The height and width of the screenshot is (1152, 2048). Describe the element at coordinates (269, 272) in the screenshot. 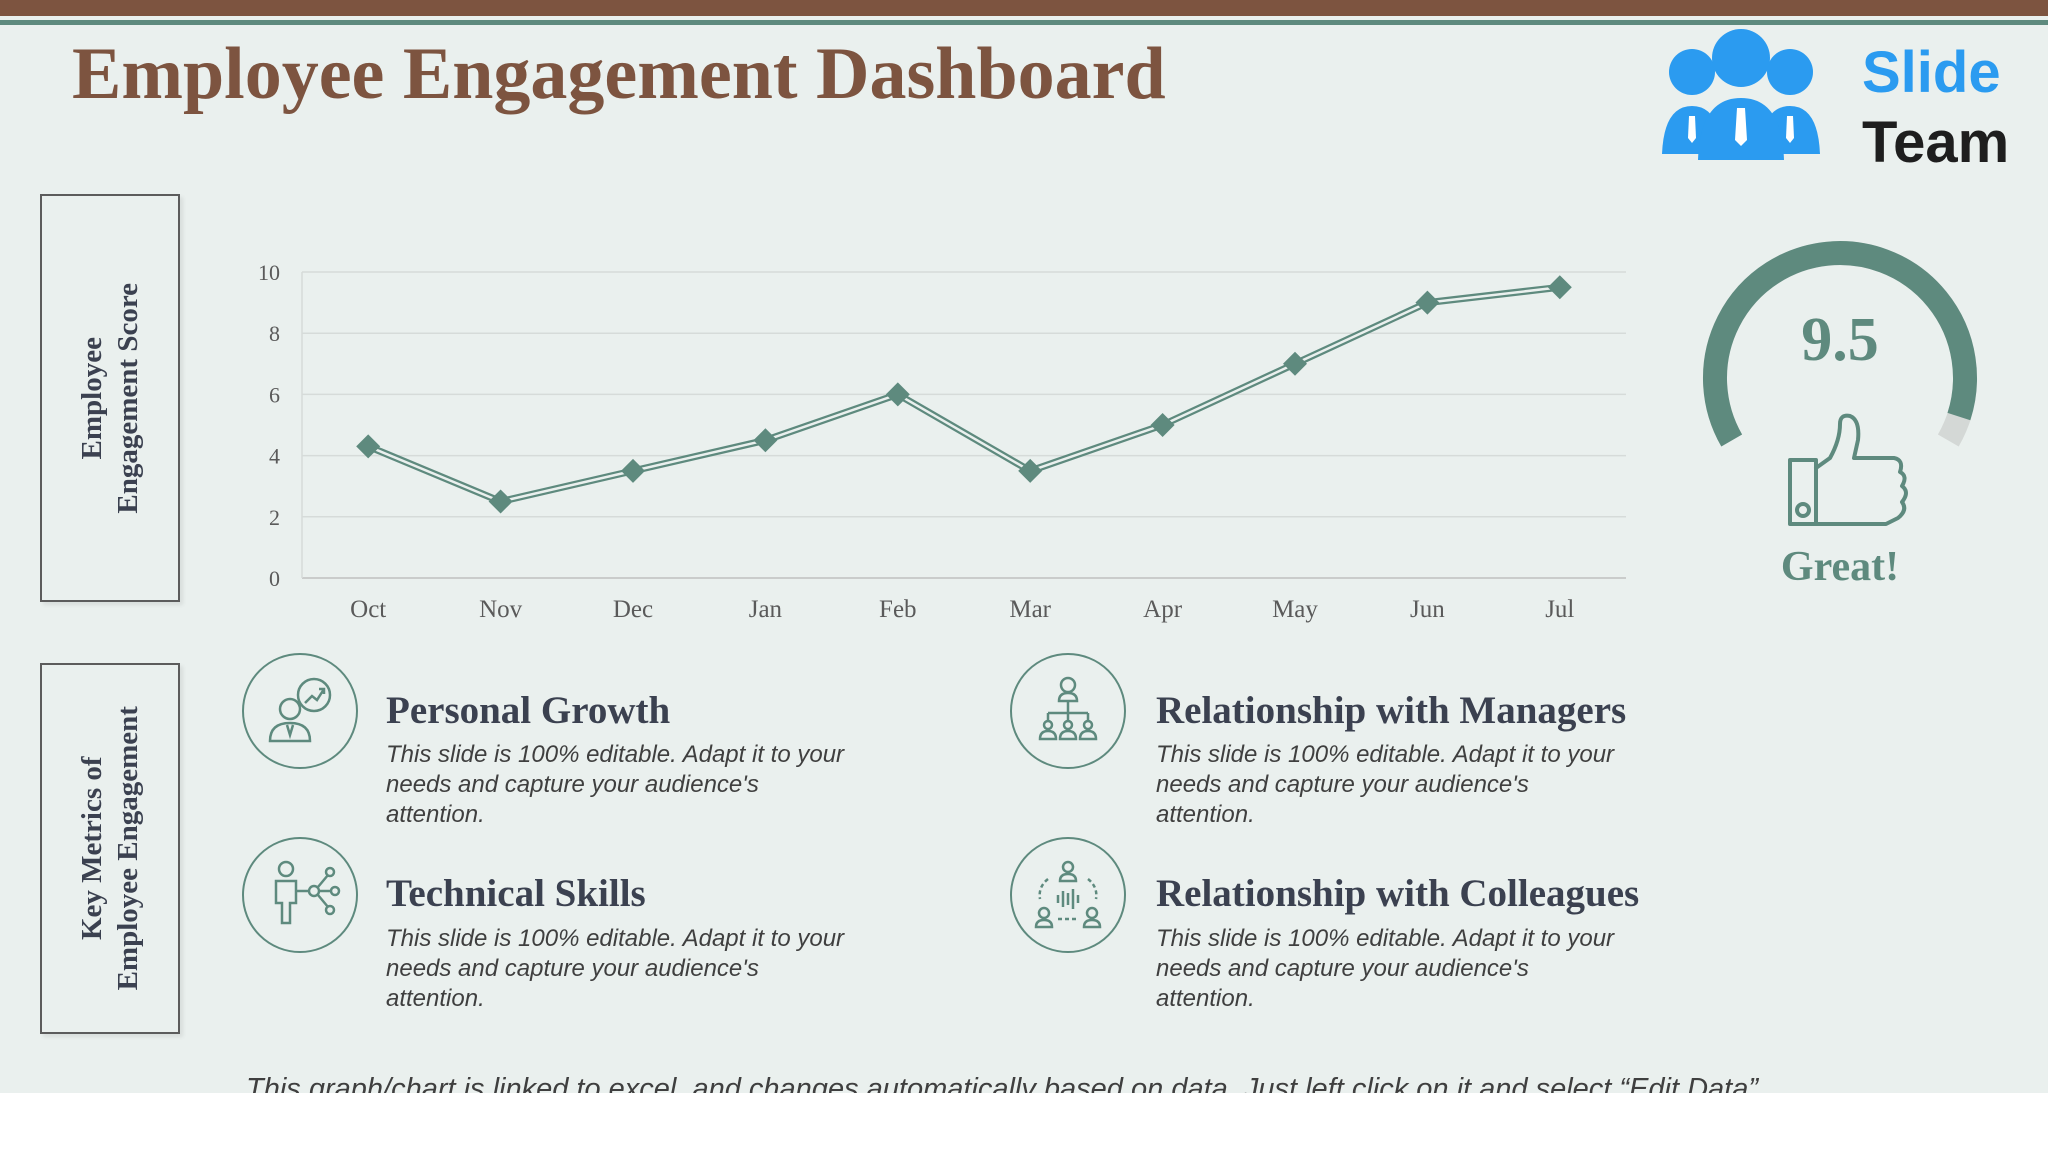

I see `y-tick-label: 10` at that location.